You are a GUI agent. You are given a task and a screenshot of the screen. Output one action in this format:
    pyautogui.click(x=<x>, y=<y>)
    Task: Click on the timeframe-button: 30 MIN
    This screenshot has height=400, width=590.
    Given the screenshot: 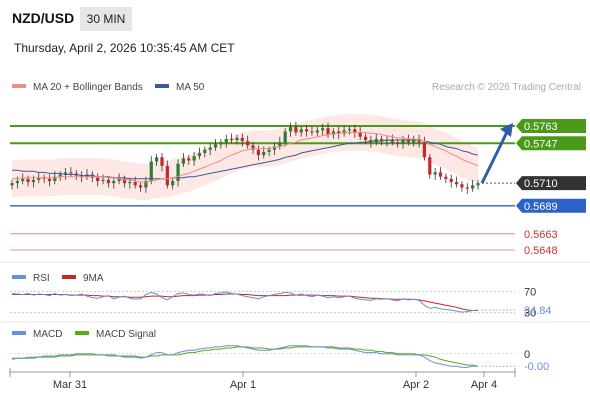 What is the action you would take?
    pyautogui.click(x=106, y=19)
    